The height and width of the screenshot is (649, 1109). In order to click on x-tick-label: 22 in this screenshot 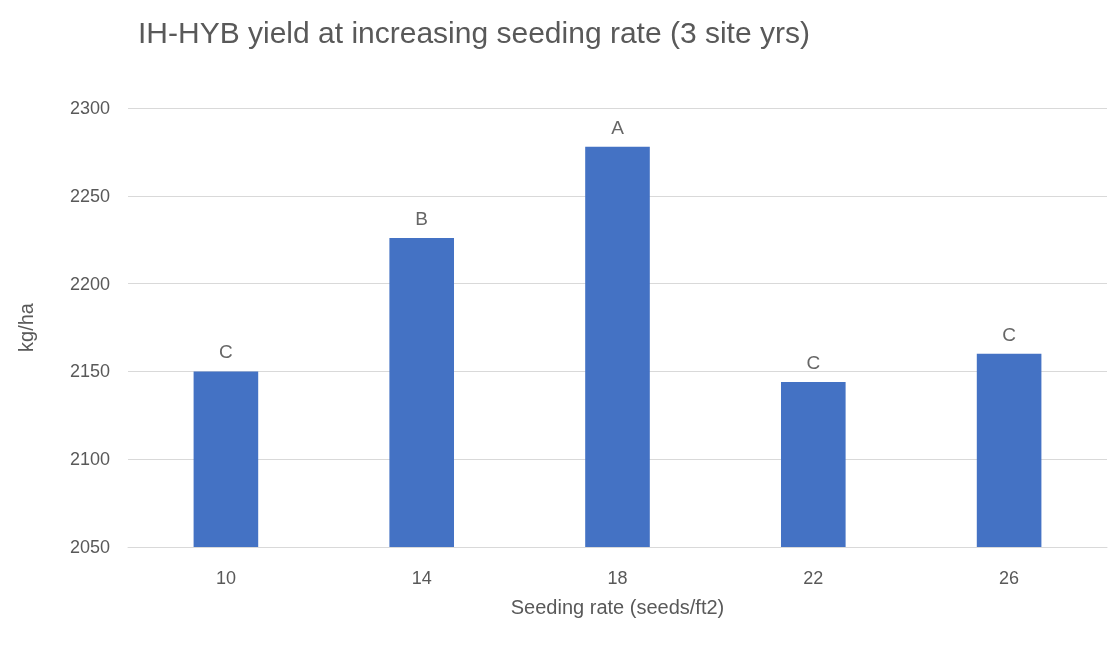, I will do `click(813, 578)`.